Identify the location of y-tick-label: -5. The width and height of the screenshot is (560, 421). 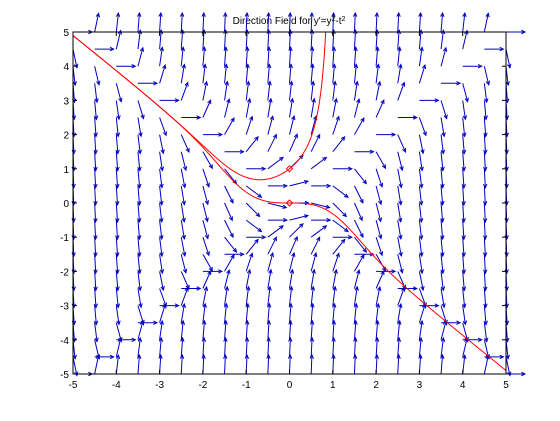
(64, 375).